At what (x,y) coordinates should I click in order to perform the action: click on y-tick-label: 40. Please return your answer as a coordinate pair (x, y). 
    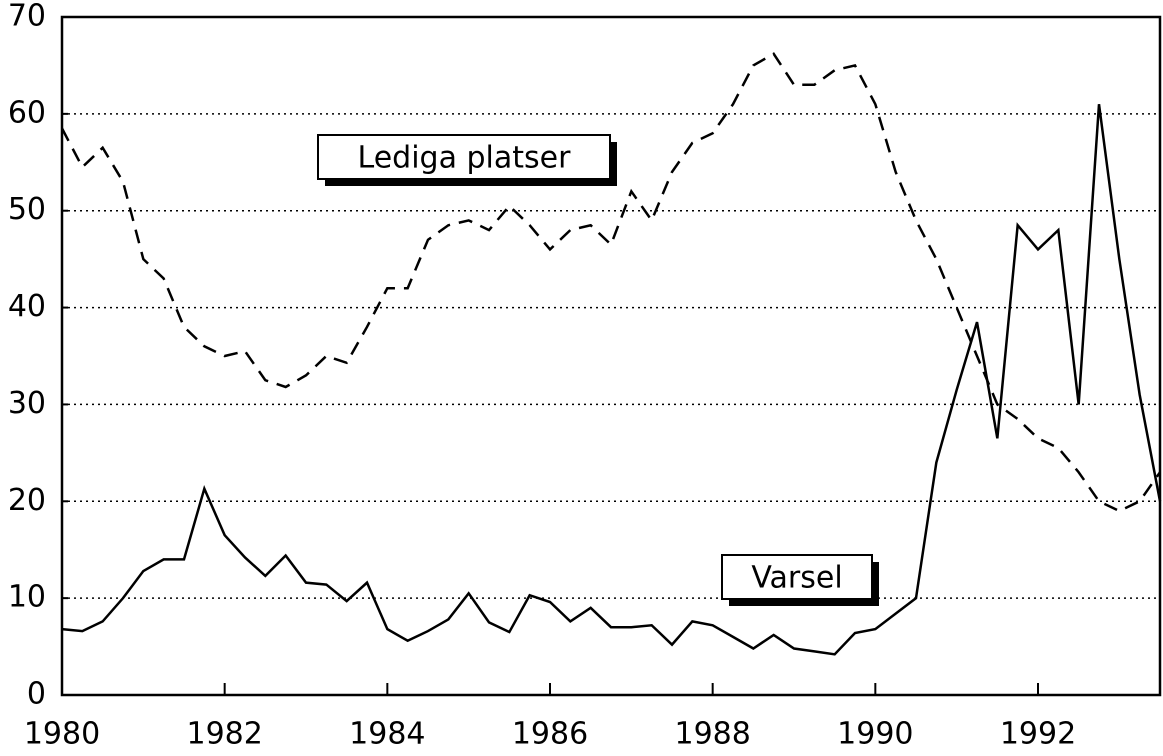
    Looking at the image, I should click on (27, 306).